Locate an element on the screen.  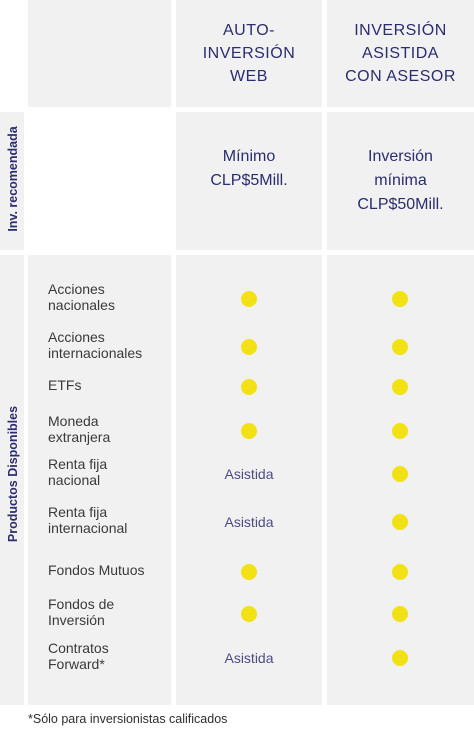
product-label: Contratos Forward* is located at coordinates (78, 656).